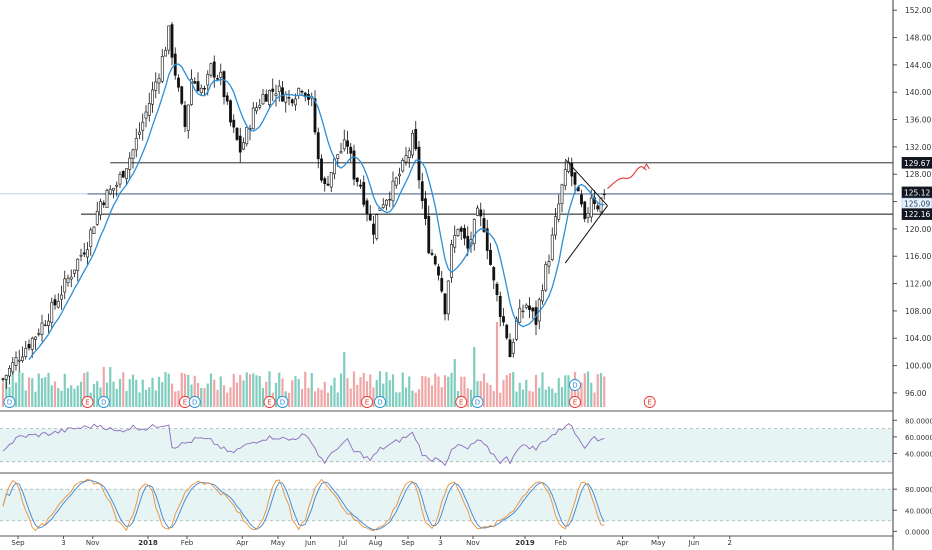 This screenshot has width=932, height=550. I want to click on earnings-marker, so click(367, 402).